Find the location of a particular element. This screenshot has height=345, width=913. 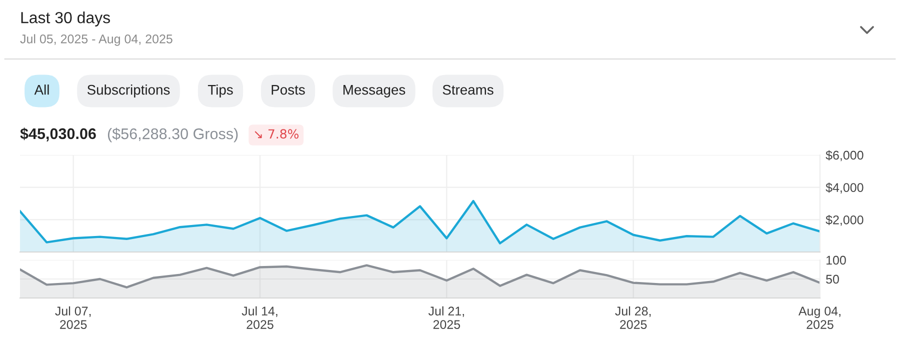

y-tick-label: 50 is located at coordinates (832, 279).